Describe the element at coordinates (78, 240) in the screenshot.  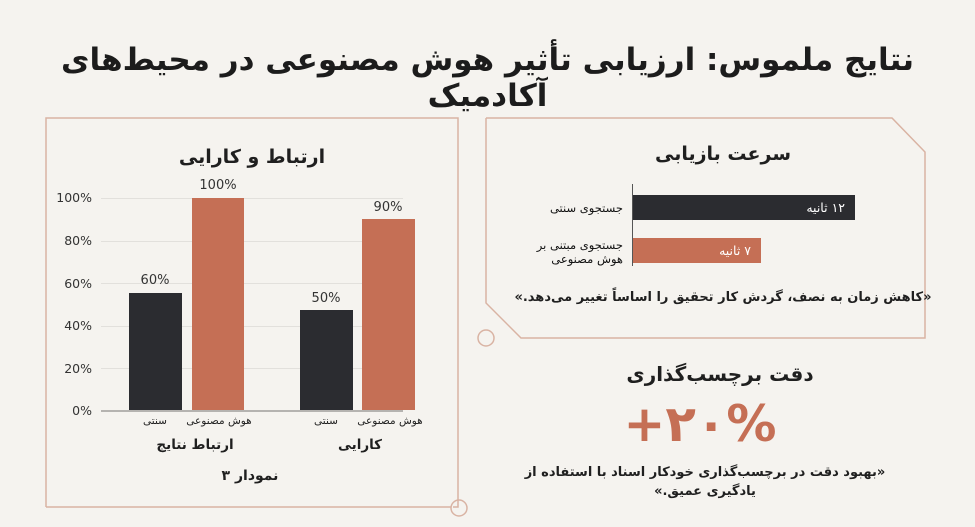
I see `y-tick: 80%` at that location.